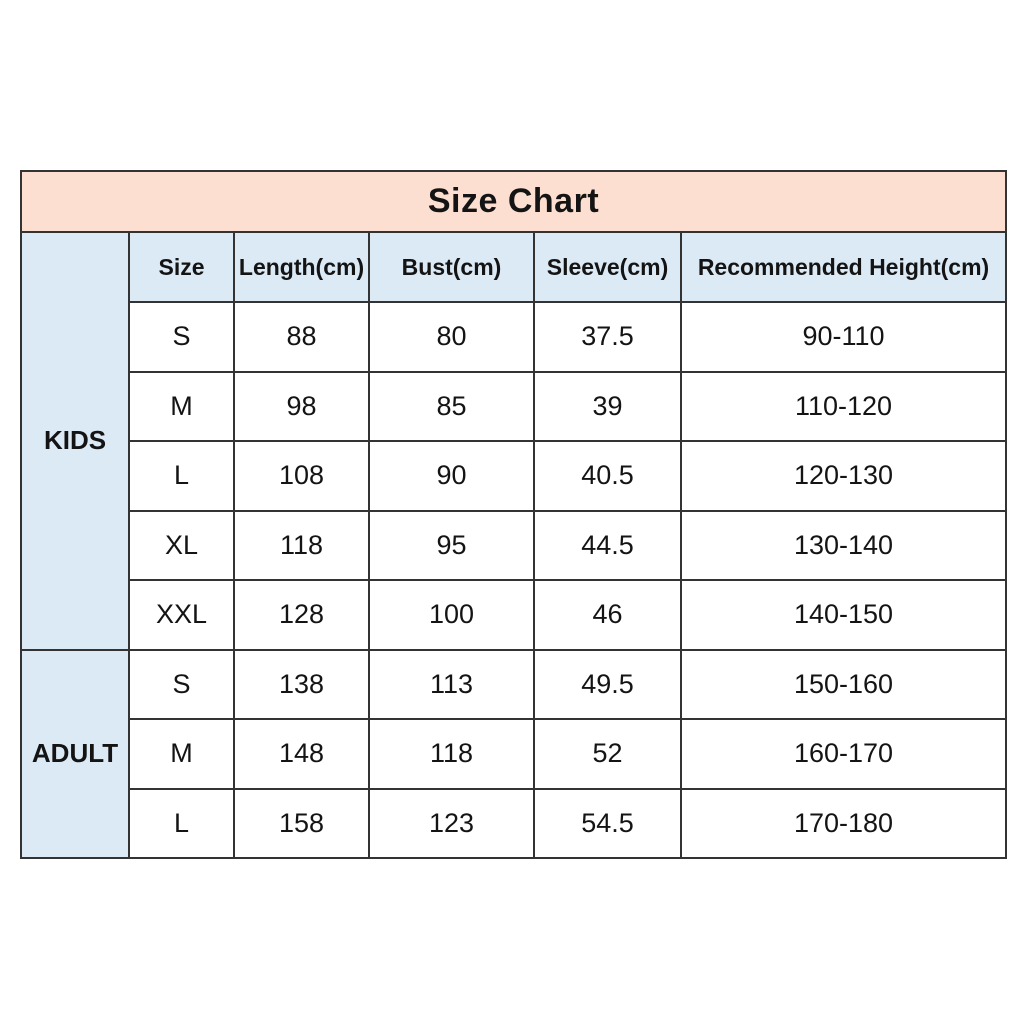 The width and height of the screenshot is (1024, 1024). I want to click on data-cell: 90-110, so click(843, 337).